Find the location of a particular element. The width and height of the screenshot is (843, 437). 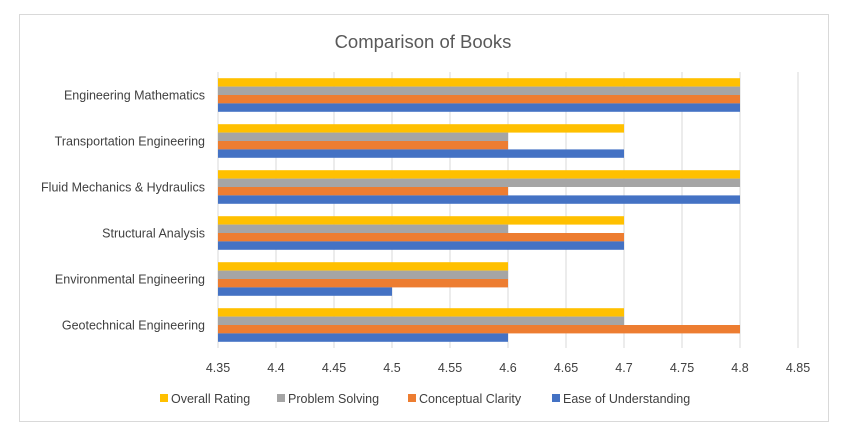

x-tick-label: 4.6 is located at coordinates (507, 368).